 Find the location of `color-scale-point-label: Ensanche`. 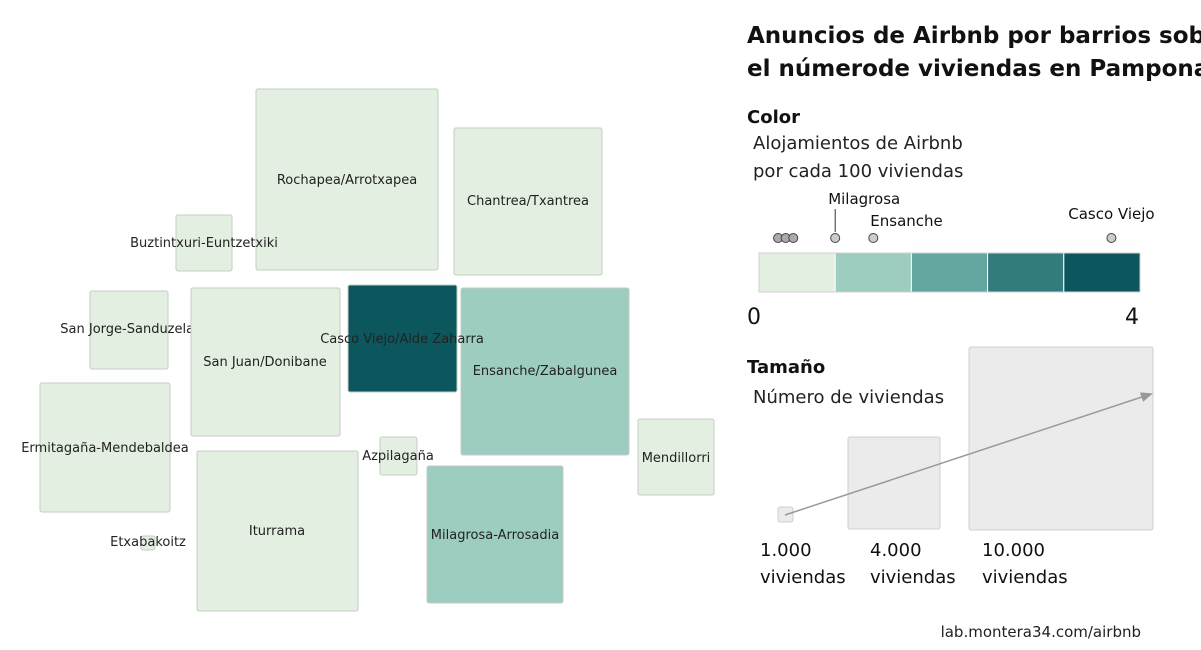

color-scale-point-label: Ensanche is located at coordinates (906, 221).